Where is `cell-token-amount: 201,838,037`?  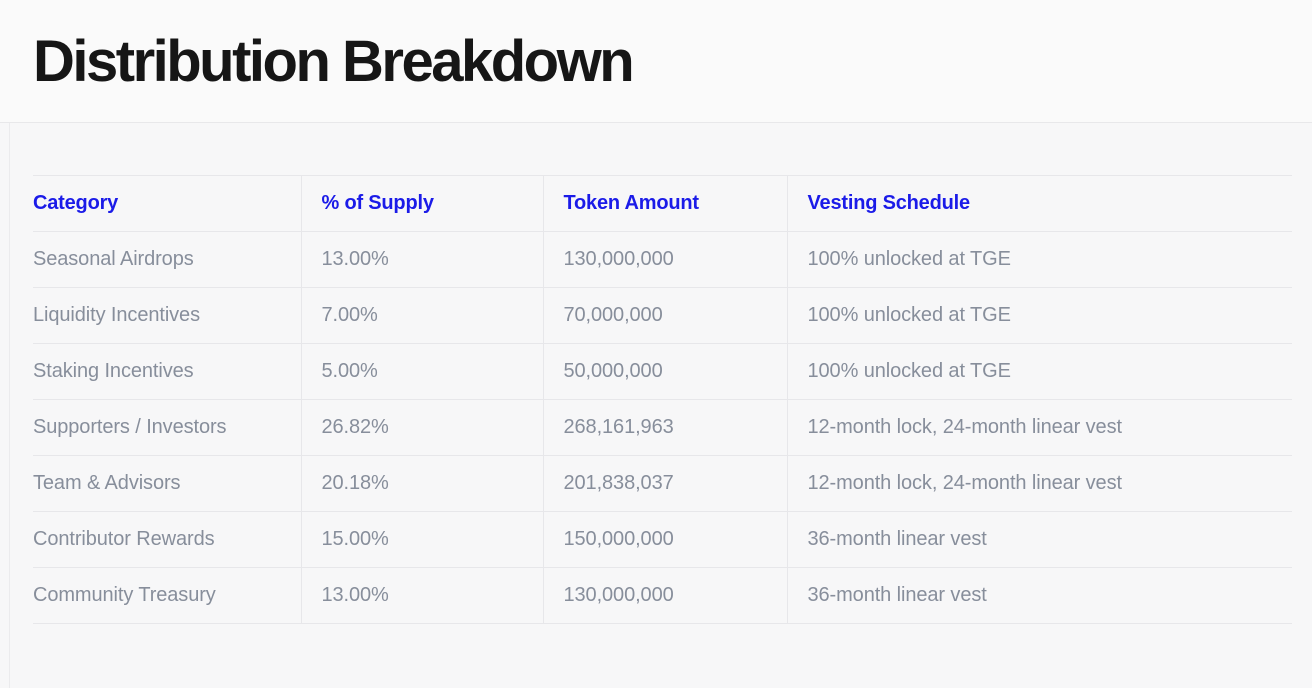
cell-token-amount: 201,838,037 is located at coordinates (664, 483).